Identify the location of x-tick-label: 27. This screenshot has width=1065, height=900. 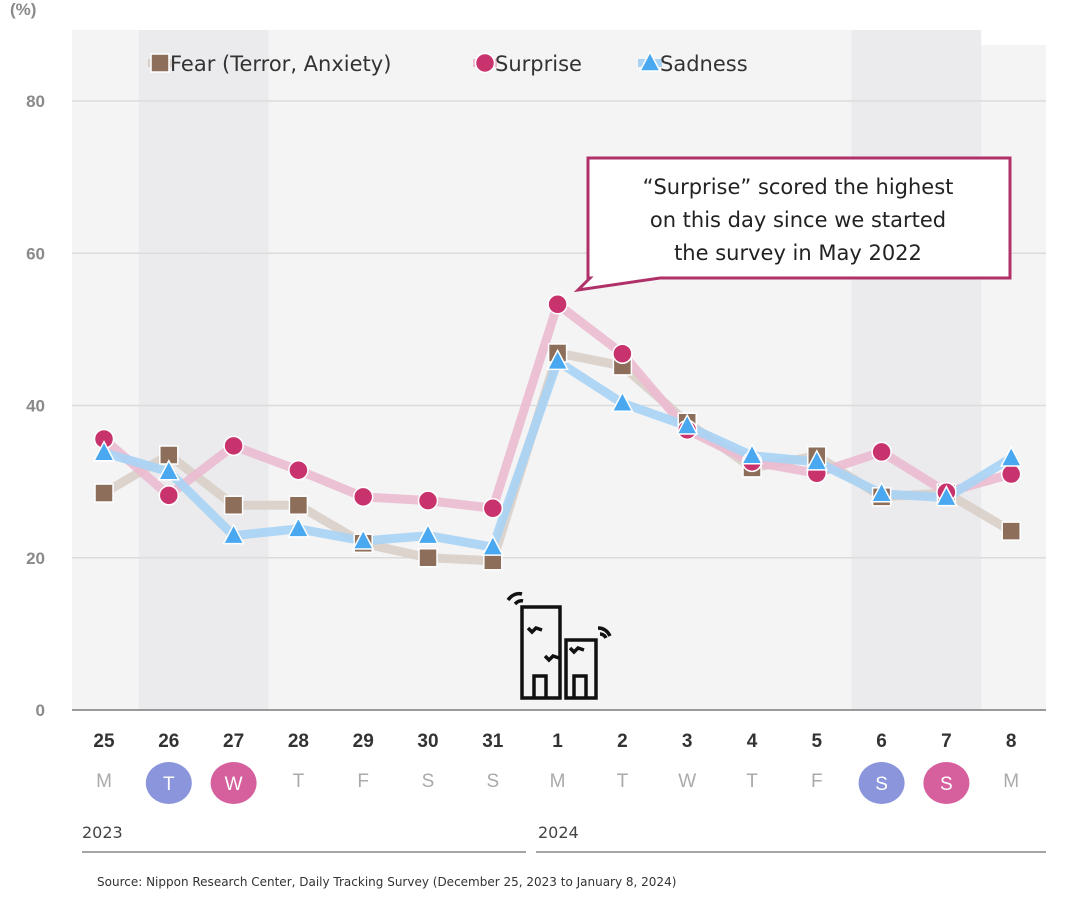
(233, 741).